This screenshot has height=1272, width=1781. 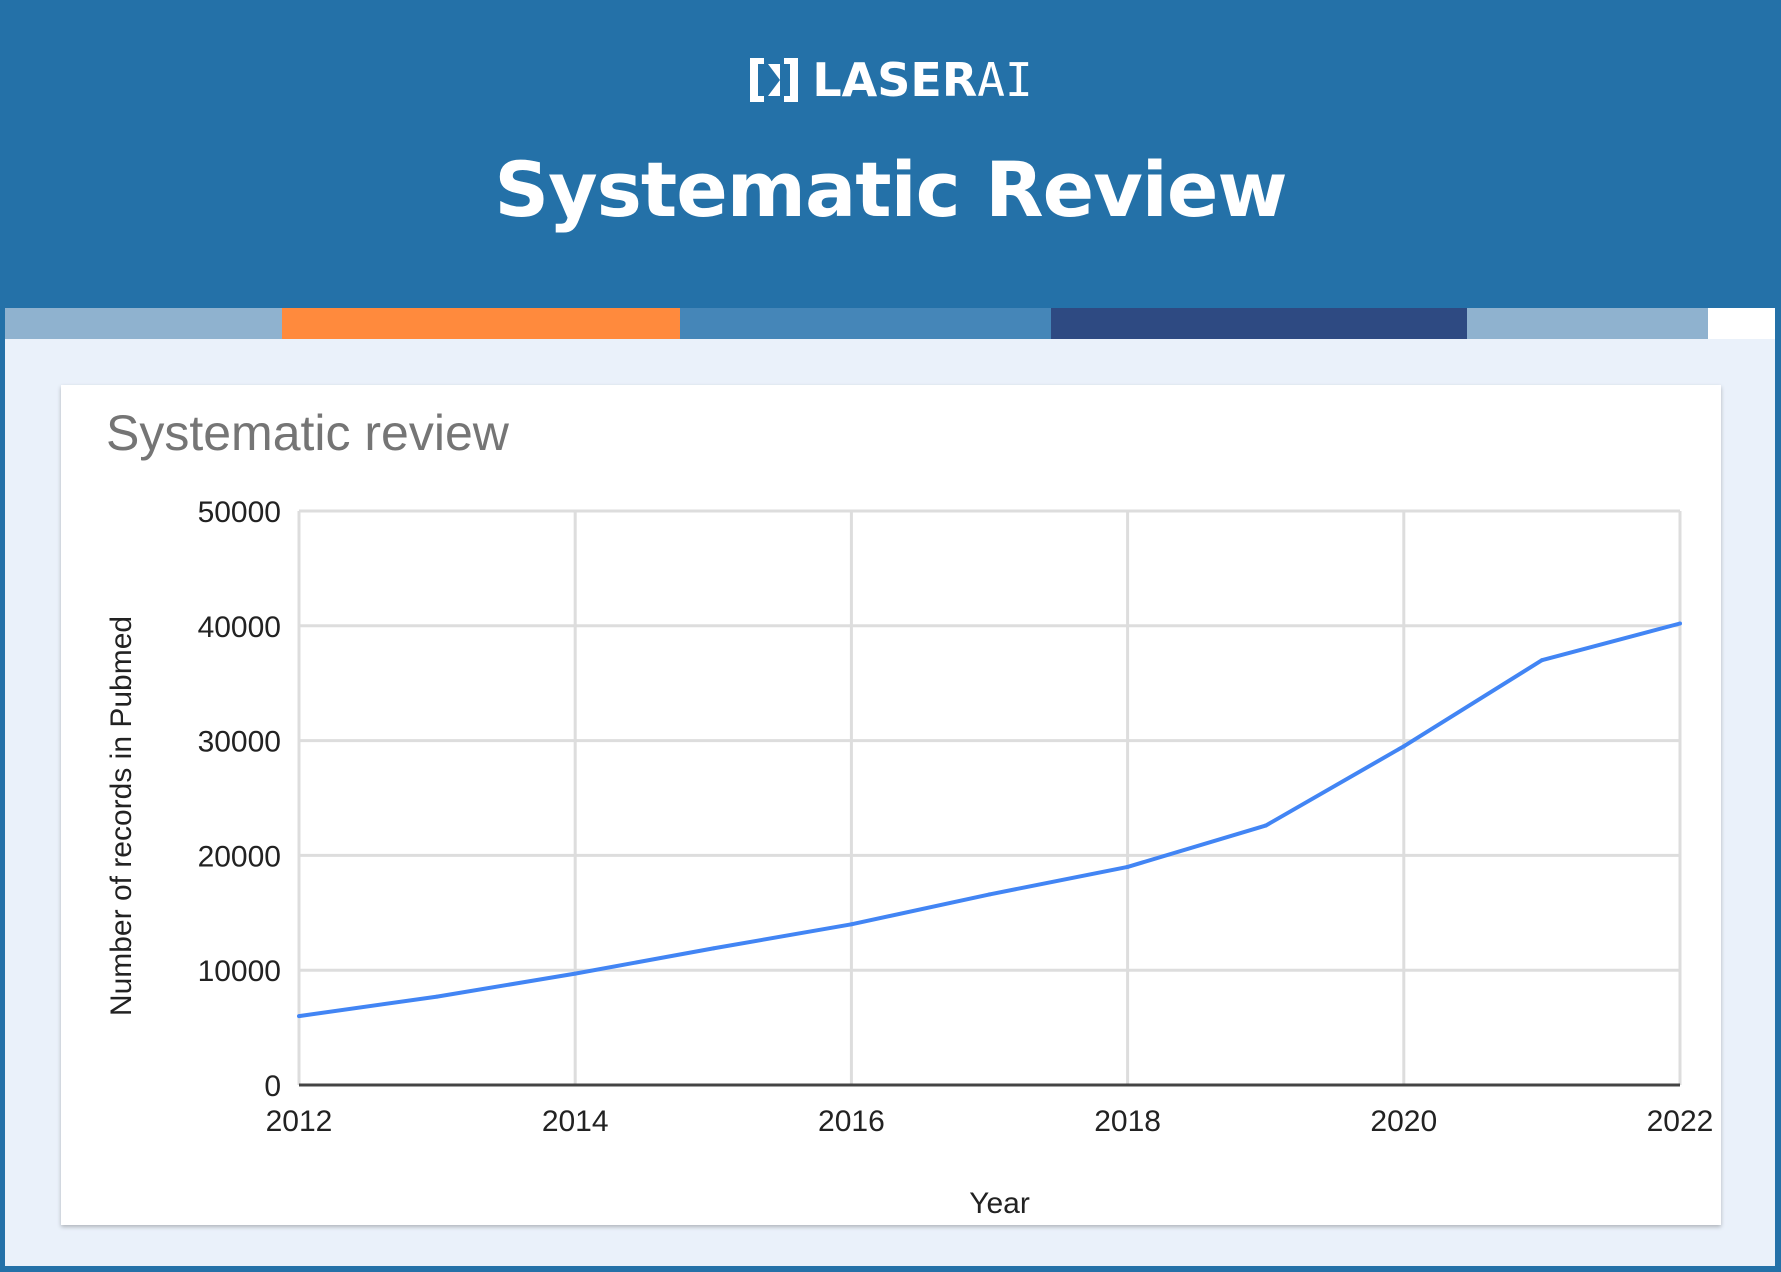 What do you see at coordinates (575, 1121) in the screenshot?
I see `x-tick-label: 2014` at bounding box center [575, 1121].